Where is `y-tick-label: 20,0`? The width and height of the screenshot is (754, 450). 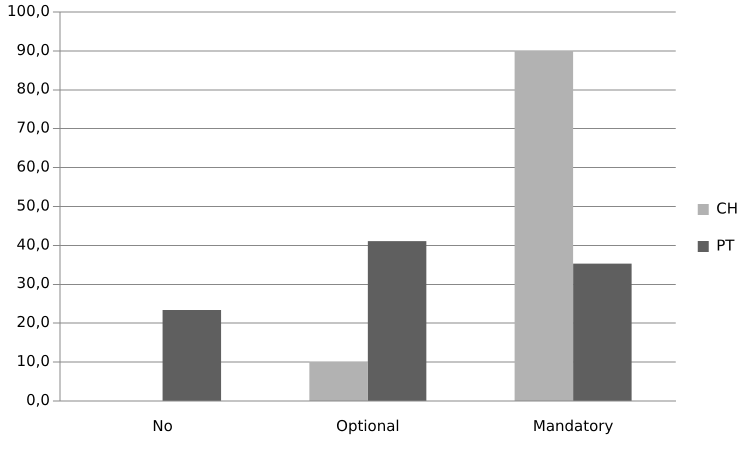
y-tick-label: 20,0 is located at coordinates (33, 322).